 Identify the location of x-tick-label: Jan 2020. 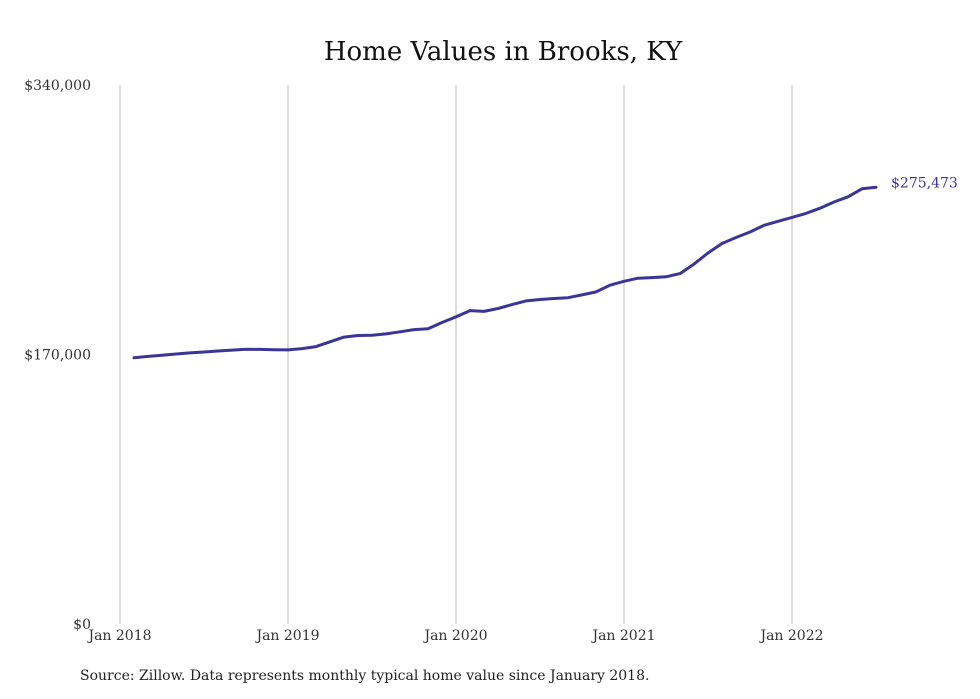
(454, 636).